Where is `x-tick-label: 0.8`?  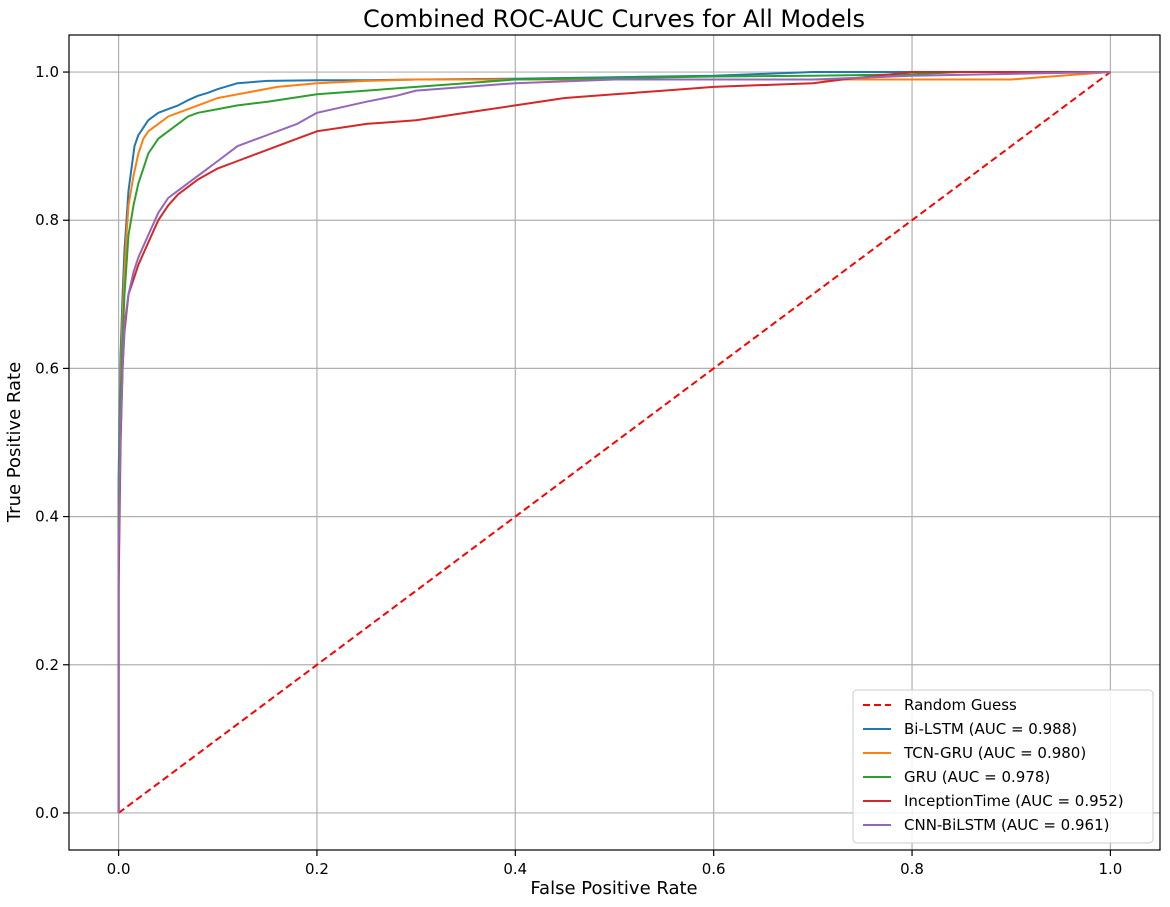
x-tick-label: 0.8 is located at coordinates (912, 869).